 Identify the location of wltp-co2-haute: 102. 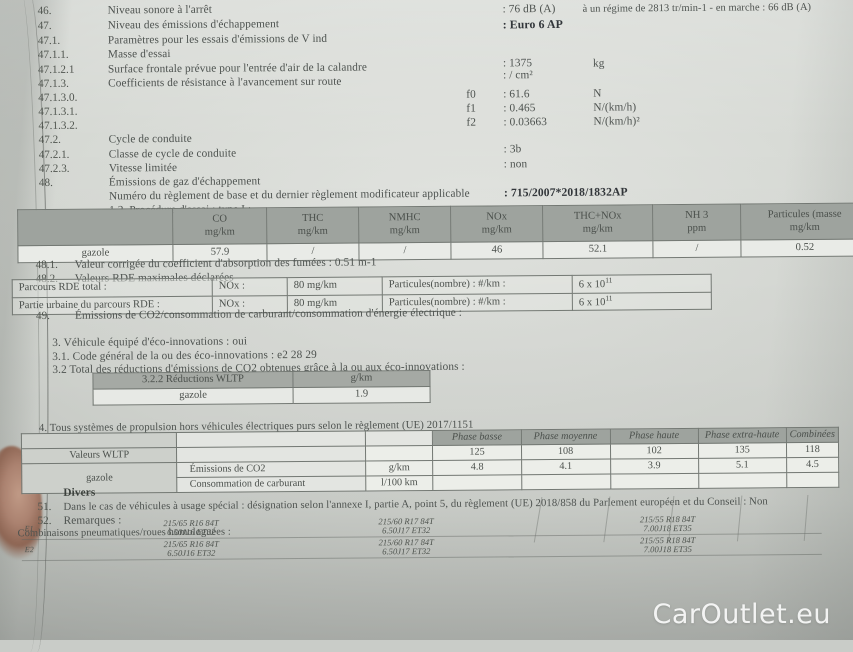
(654, 451).